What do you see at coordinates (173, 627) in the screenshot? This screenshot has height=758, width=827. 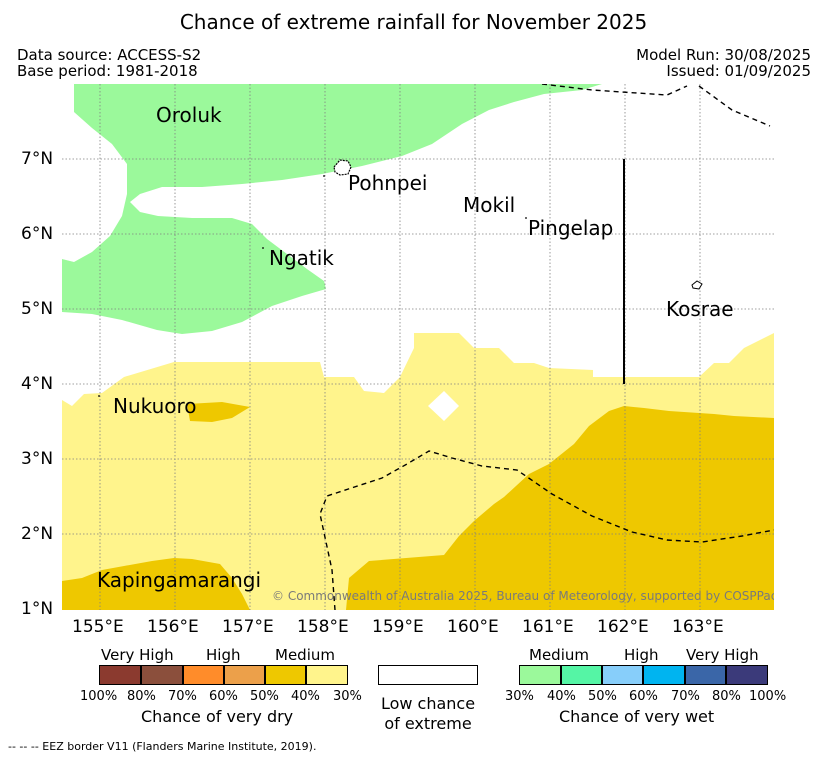 I see `lon-tick: 156°E` at bounding box center [173, 627].